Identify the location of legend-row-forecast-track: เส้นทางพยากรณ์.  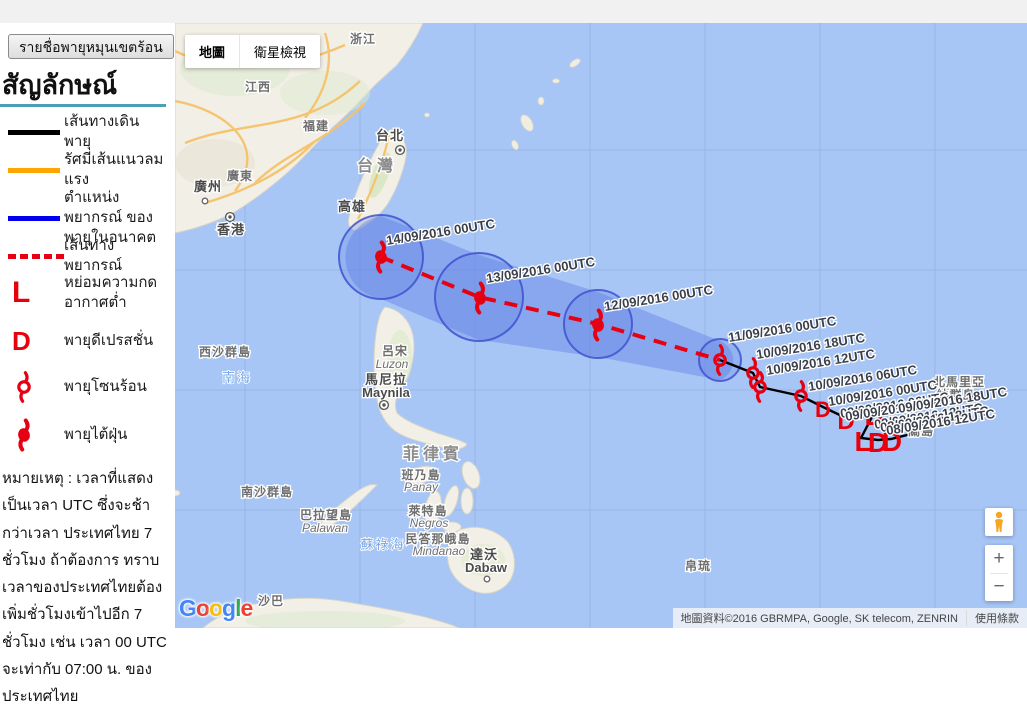
(82, 256).